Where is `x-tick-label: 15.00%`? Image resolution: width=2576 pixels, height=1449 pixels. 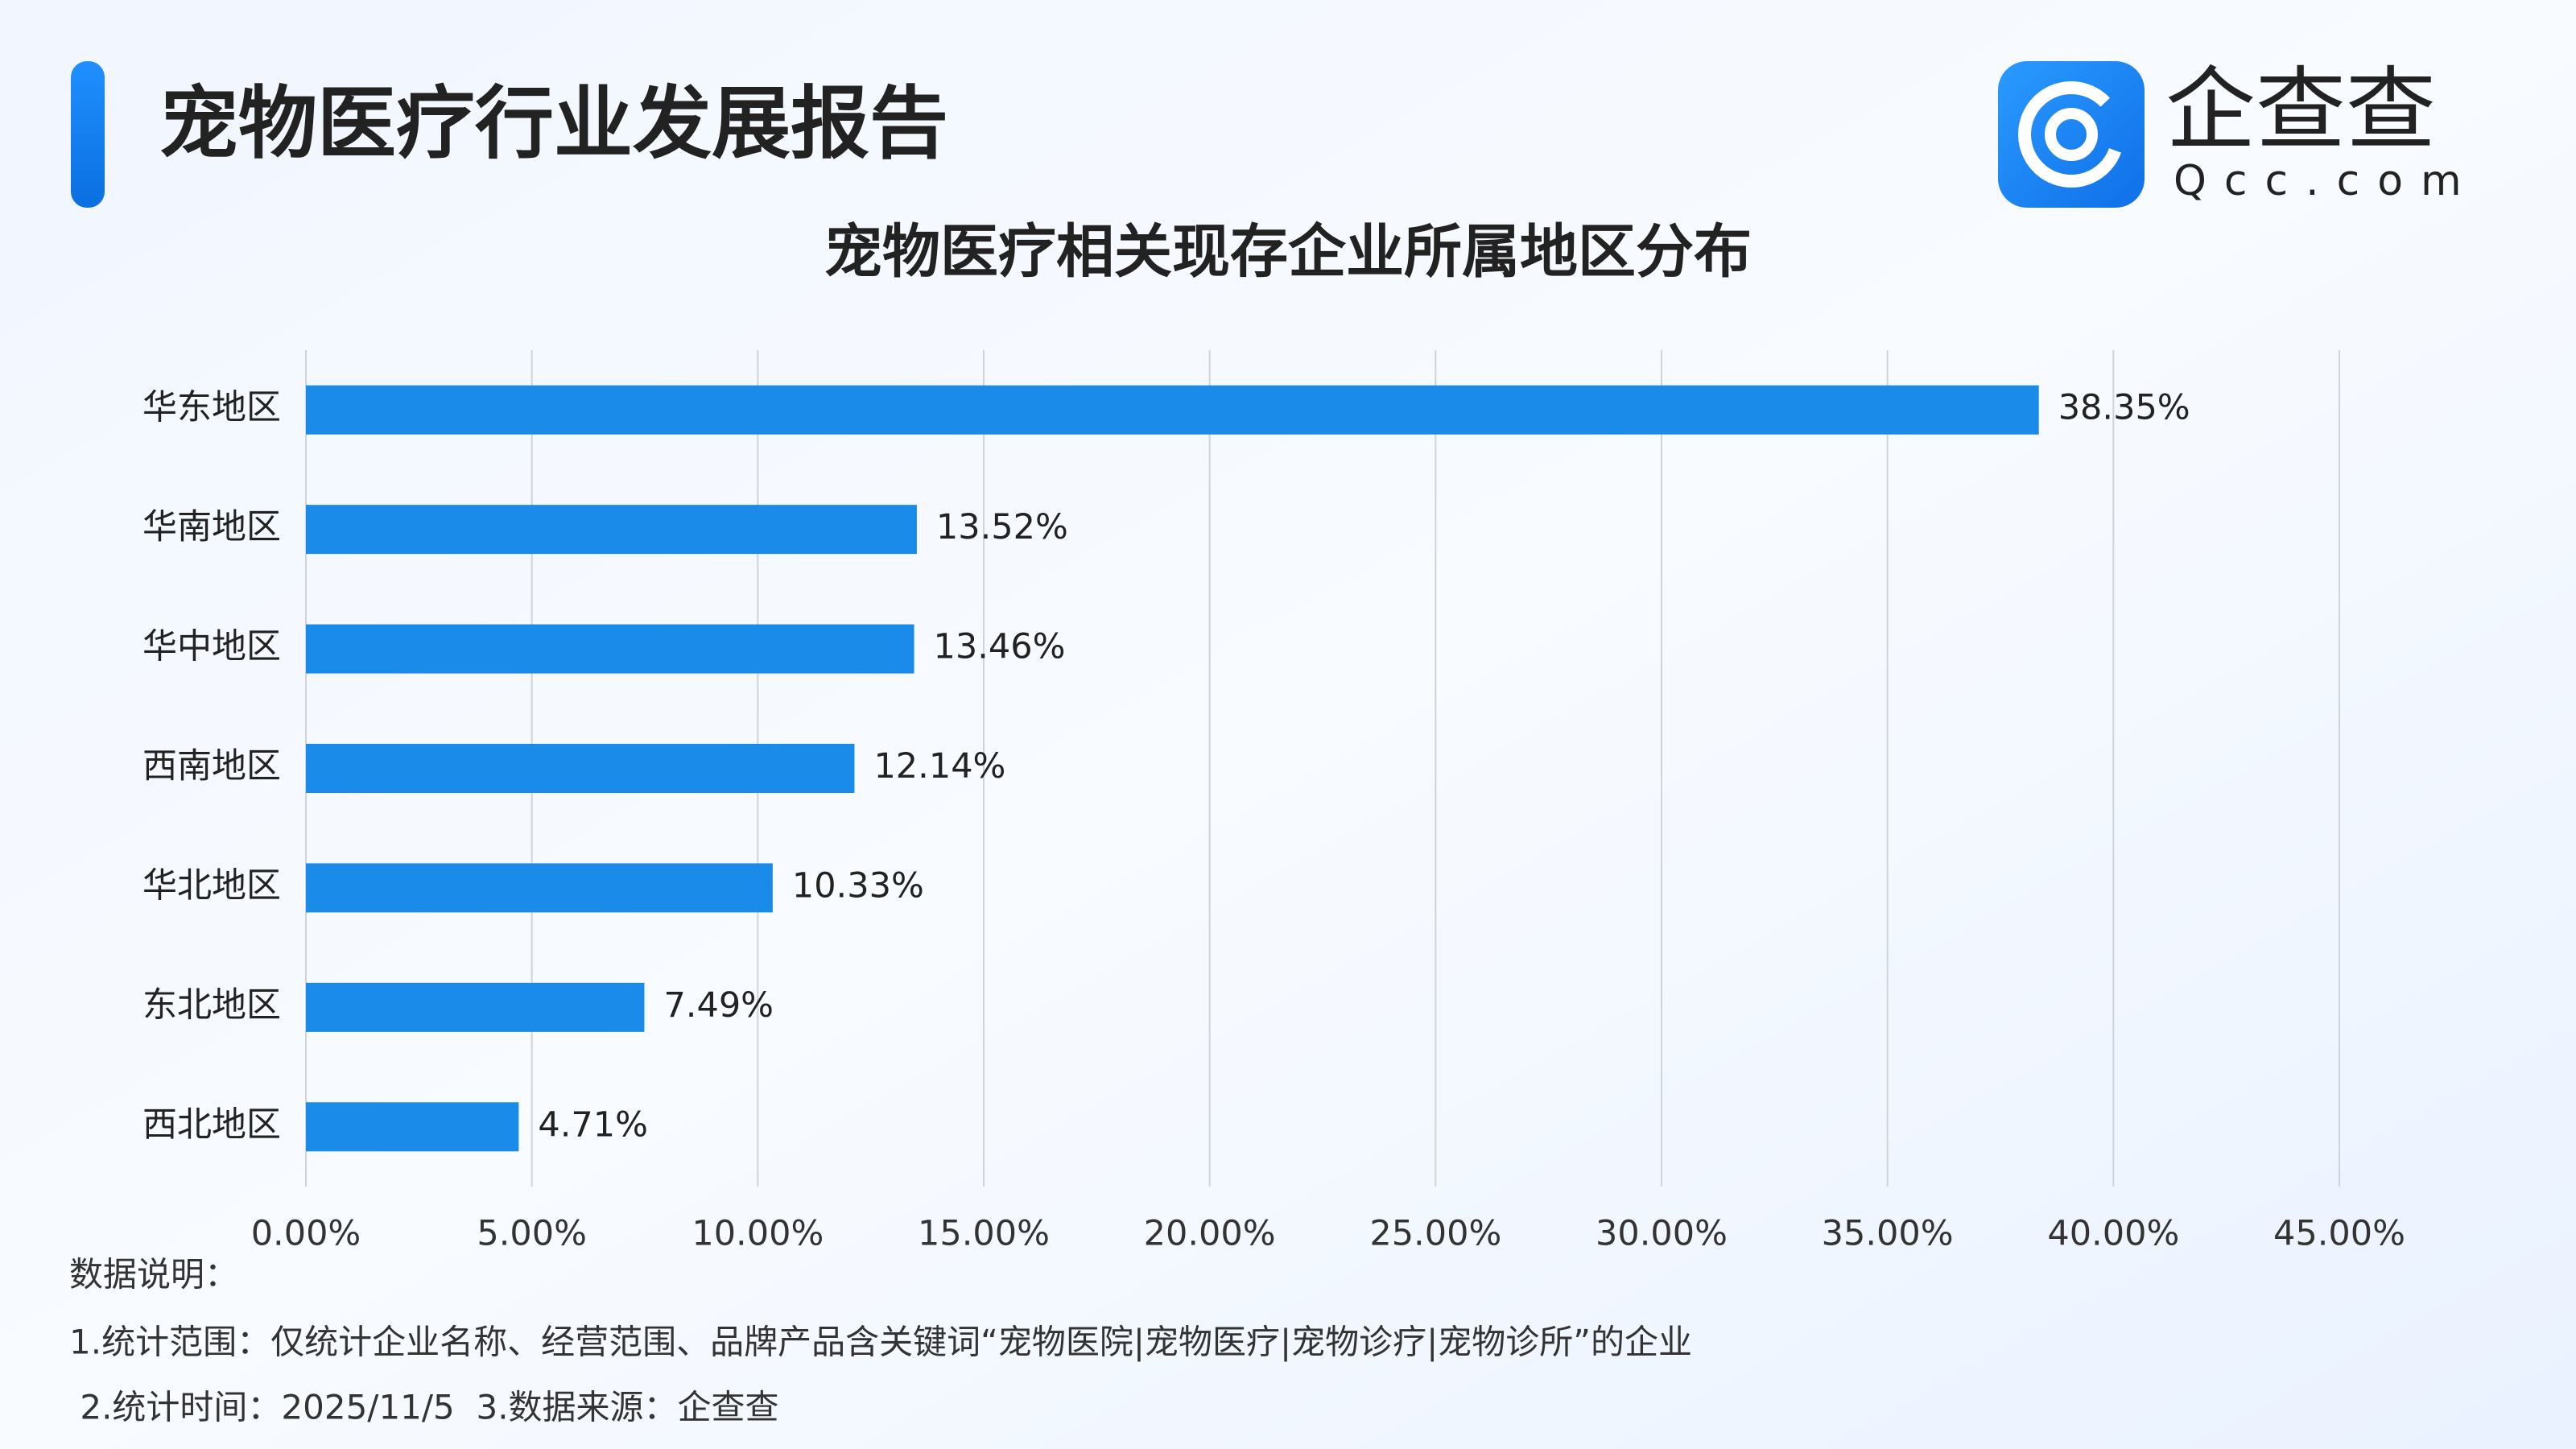
x-tick-label: 15.00% is located at coordinates (984, 1234).